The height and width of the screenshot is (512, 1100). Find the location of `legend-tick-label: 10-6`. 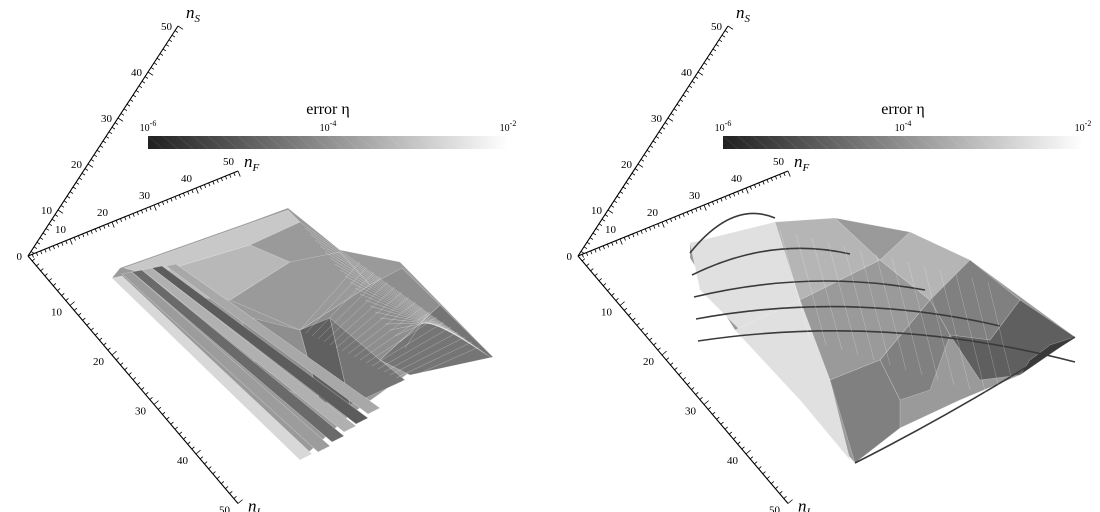

legend-tick-label: 10-6 is located at coordinates (148, 126).